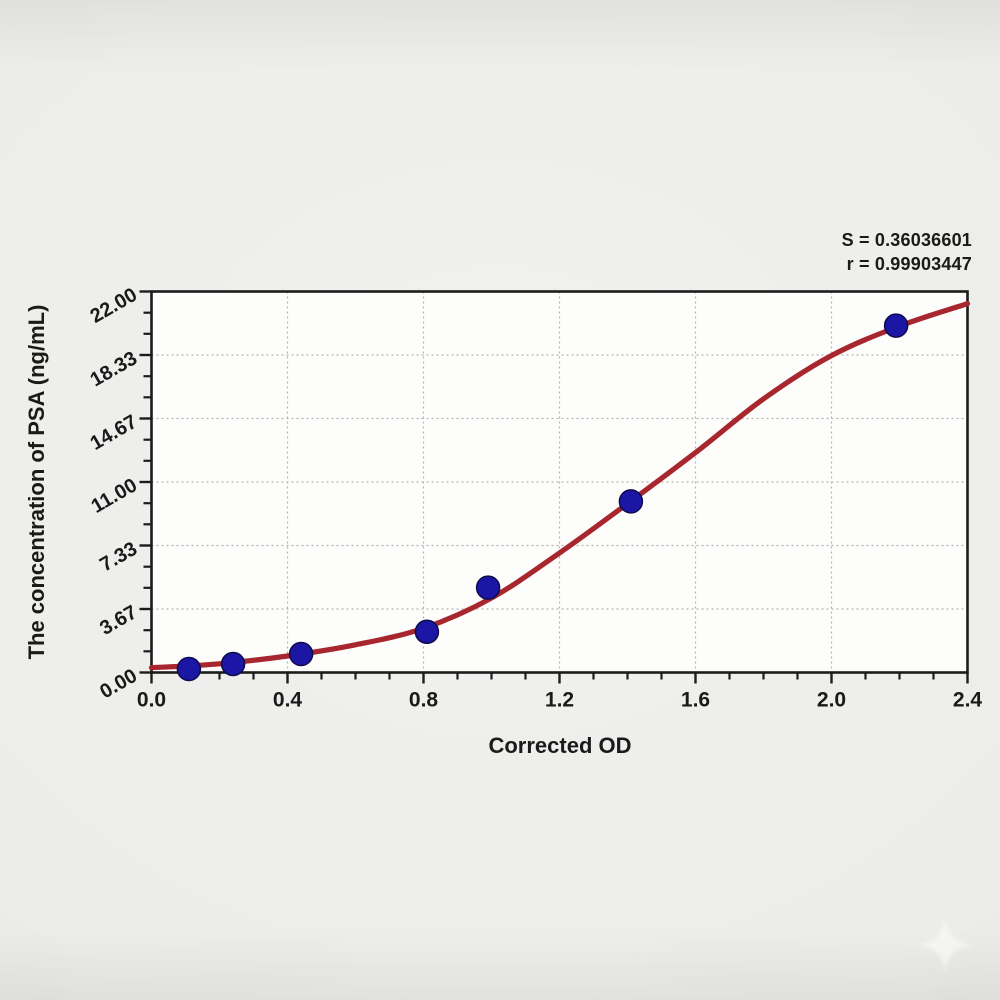  Describe the element at coordinates (151, 700) in the screenshot. I see `x-tick-label: 0.0` at that location.